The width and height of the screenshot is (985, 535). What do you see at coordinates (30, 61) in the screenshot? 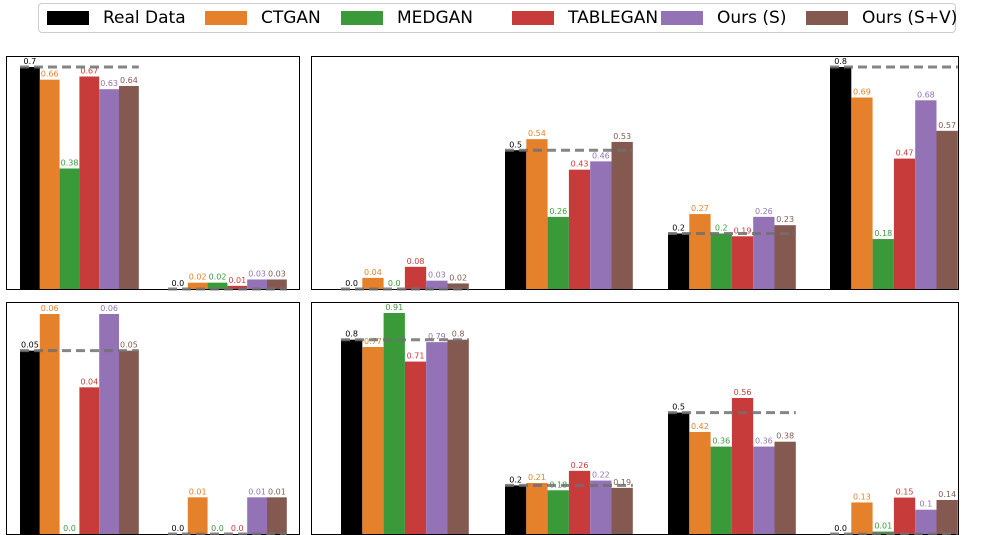
I see `bar-value-label: 0.7` at bounding box center [30, 61].